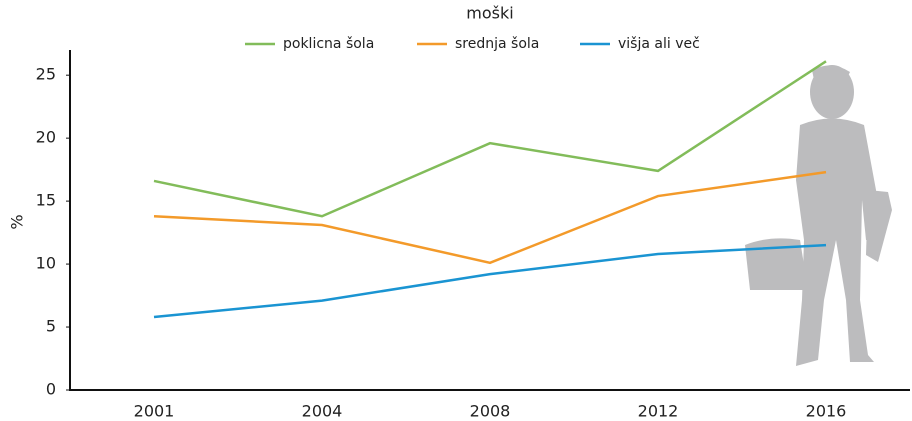 Image resolution: width=912 pixels, height=421 pixels. What do you see at coordinates (826, 411) in the screenshot?
I see `x-tick-label: 2016` at bounding box center [826, 411].